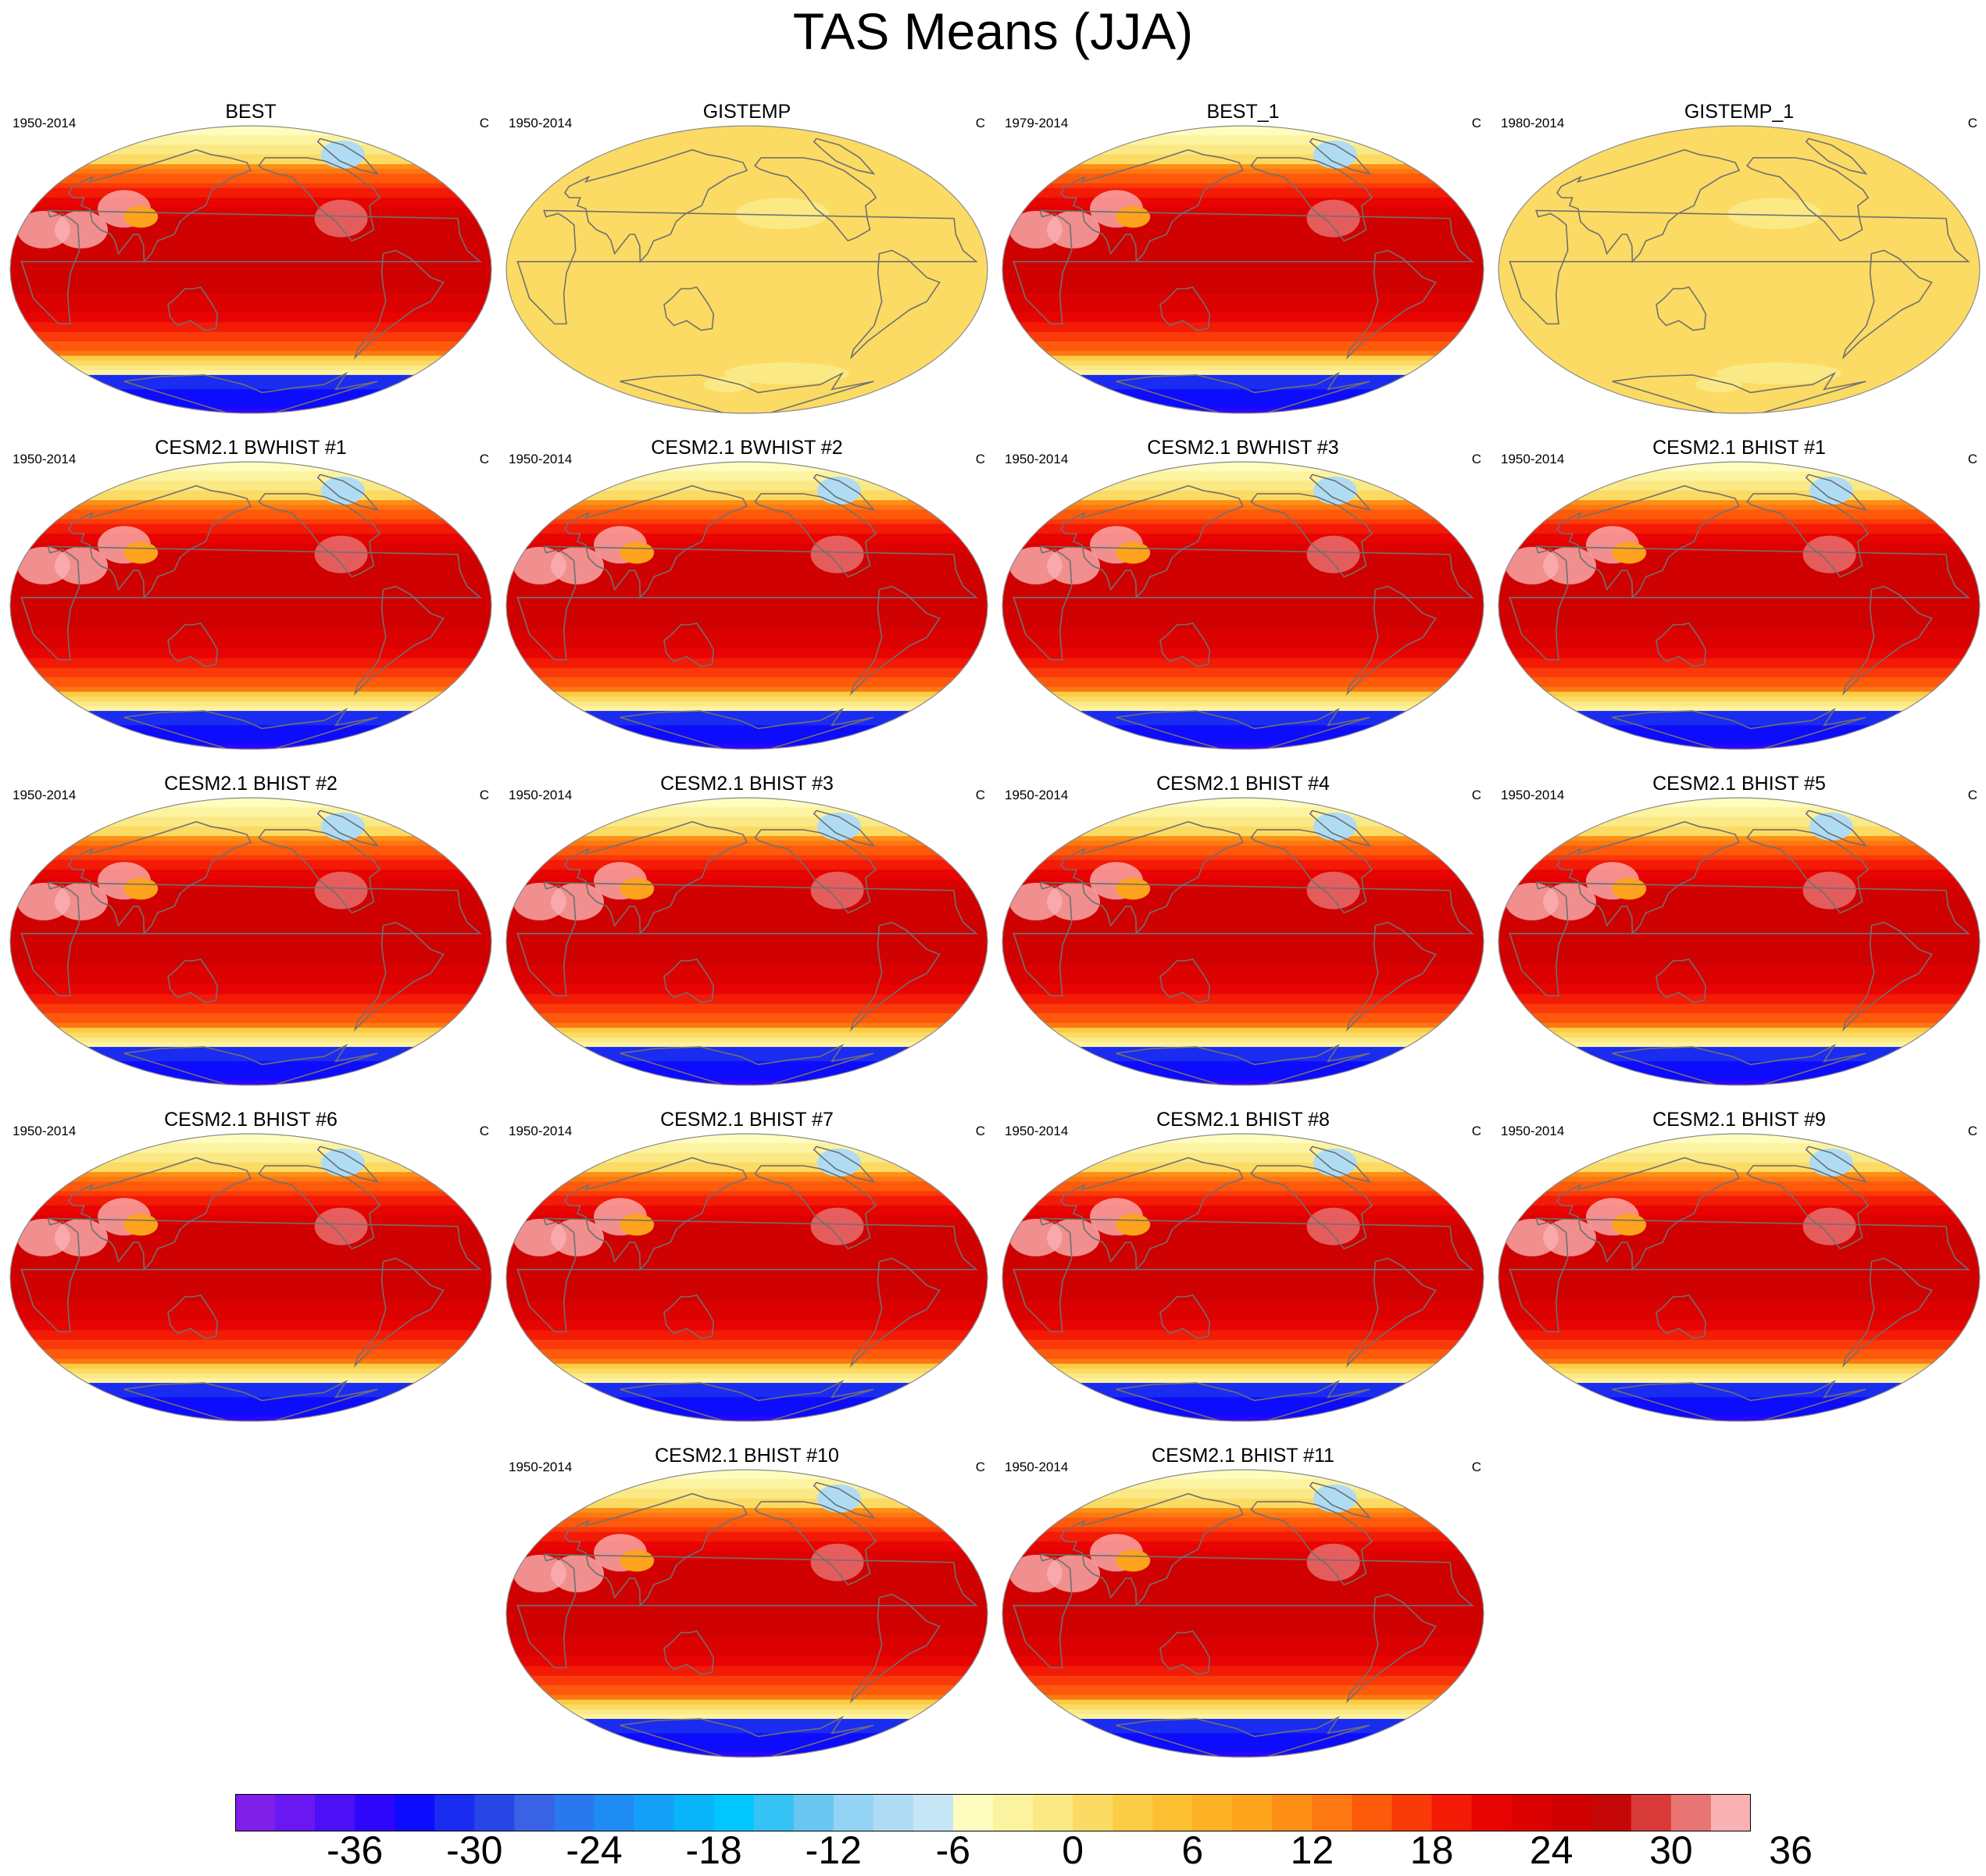  I want to click on panel-years: 1950-2014, so click(1037, 1131).